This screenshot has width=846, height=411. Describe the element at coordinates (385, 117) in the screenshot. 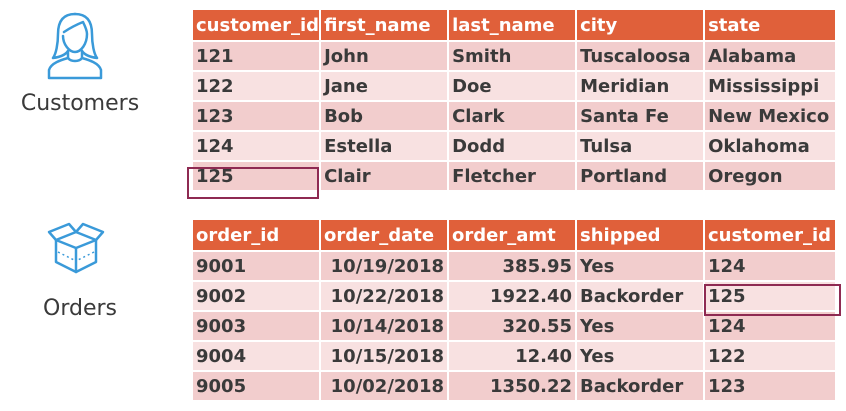

I see `cell: Bob` at that location.